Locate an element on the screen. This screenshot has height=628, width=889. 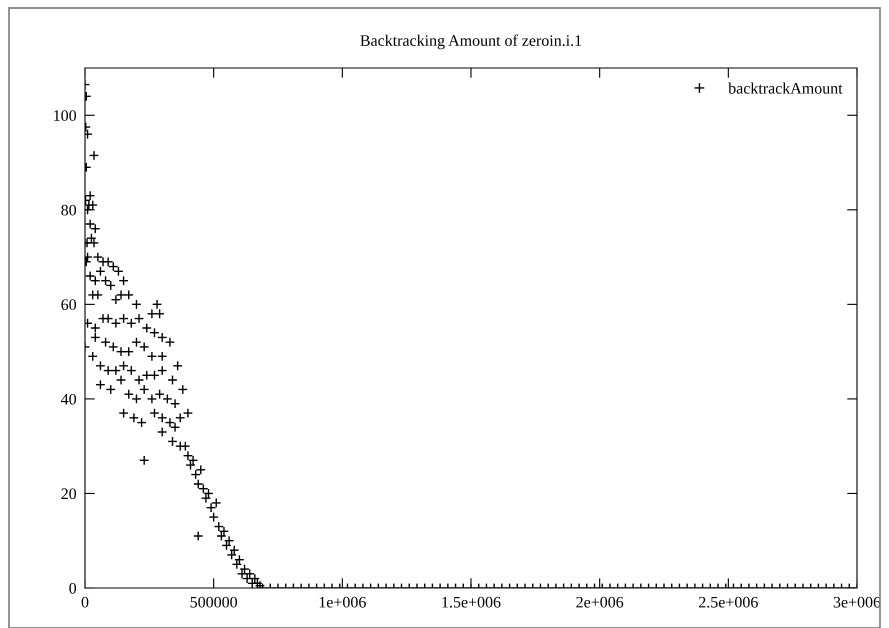
y-tick-label: 0 is located at coordinates (72, 588).